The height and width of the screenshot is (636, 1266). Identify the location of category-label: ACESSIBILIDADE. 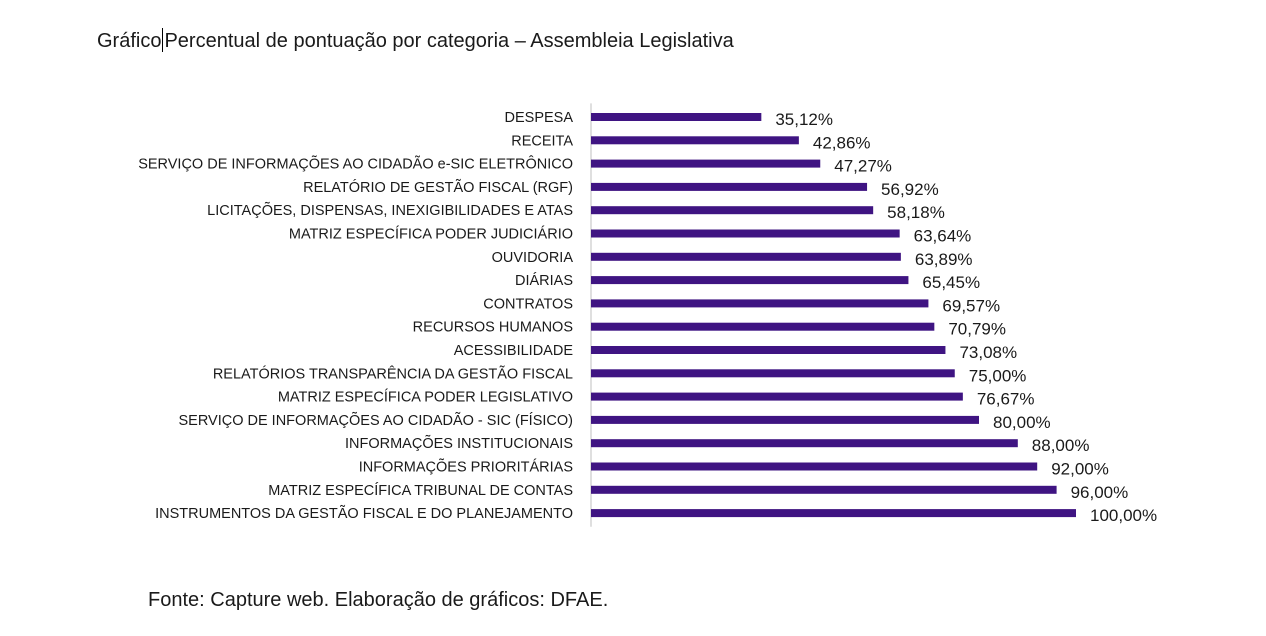
(514, 351).